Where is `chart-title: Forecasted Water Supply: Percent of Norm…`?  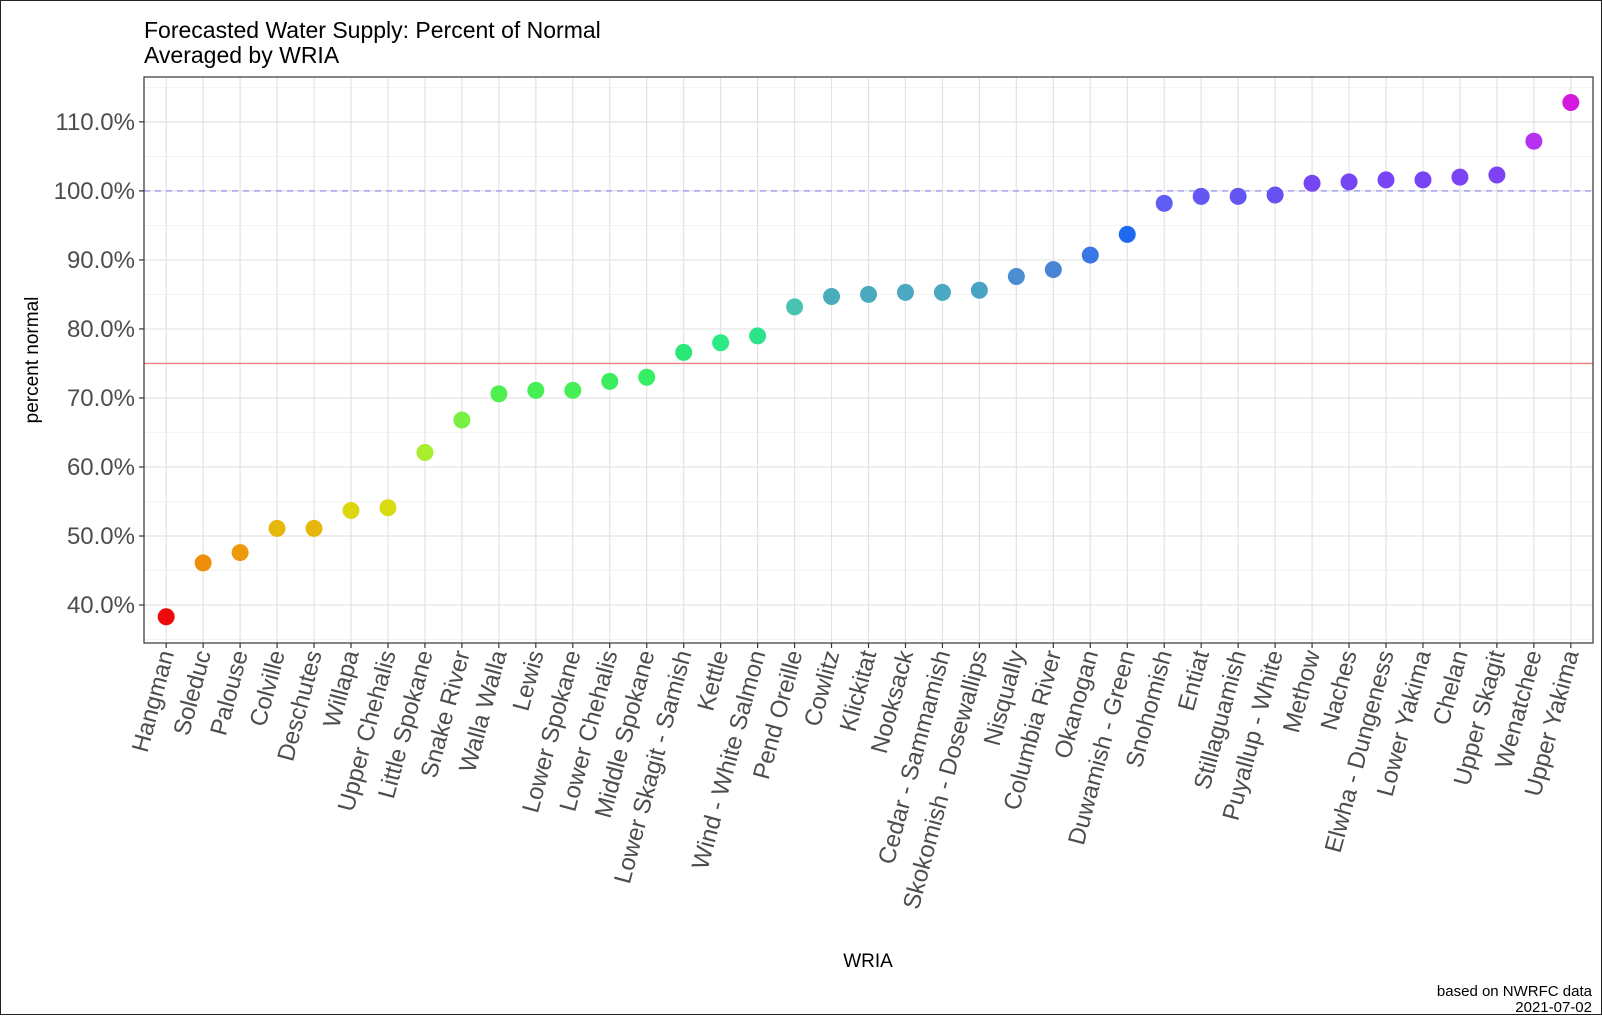
chart-title: Forecasted Water Supply: Percent of Norm… is located at coordinates (372, 30).